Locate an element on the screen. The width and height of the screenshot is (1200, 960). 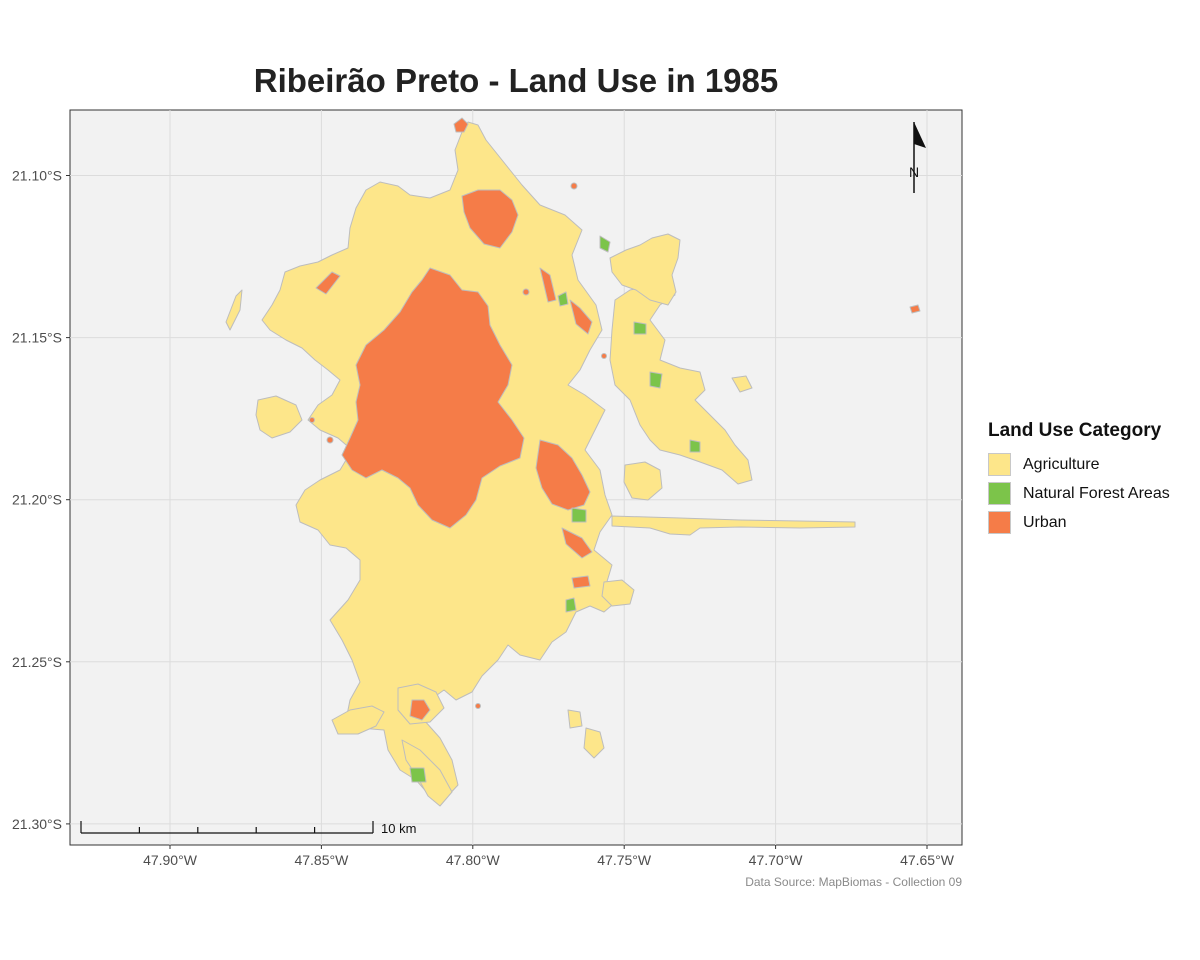
x-tick-label: 47.90°W is located at coordinates (170, 860).